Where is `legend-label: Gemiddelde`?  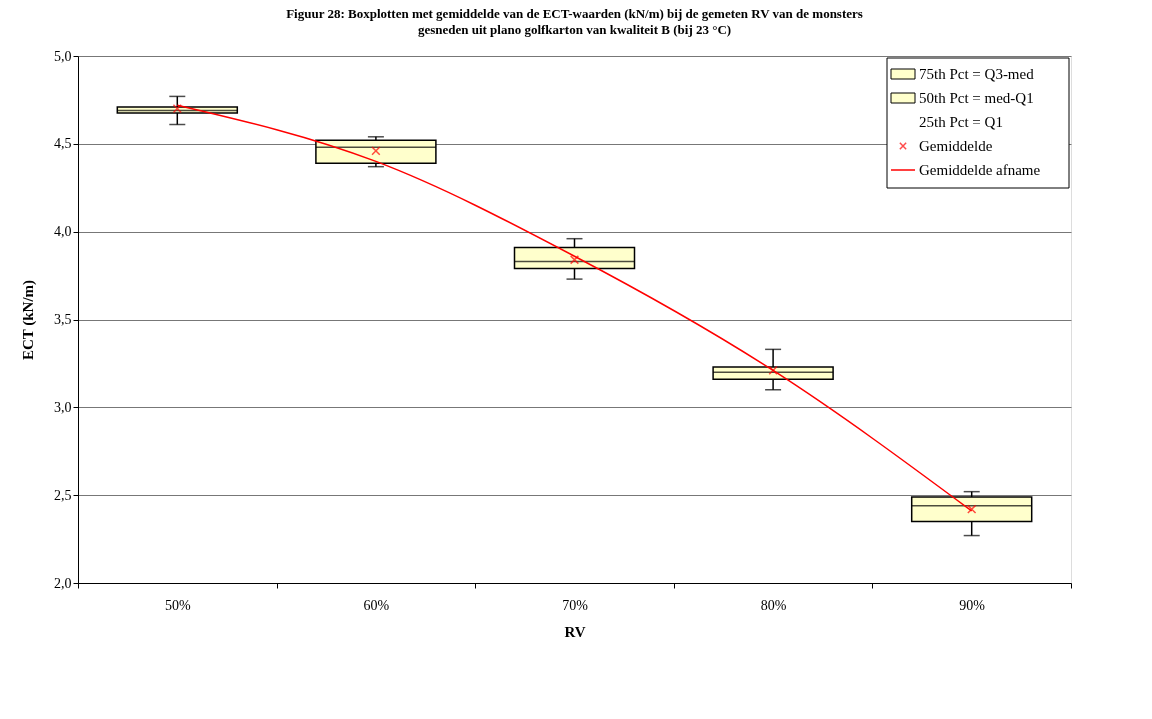 legend-label: Gemiddelde is located at coordinates (956, 146).